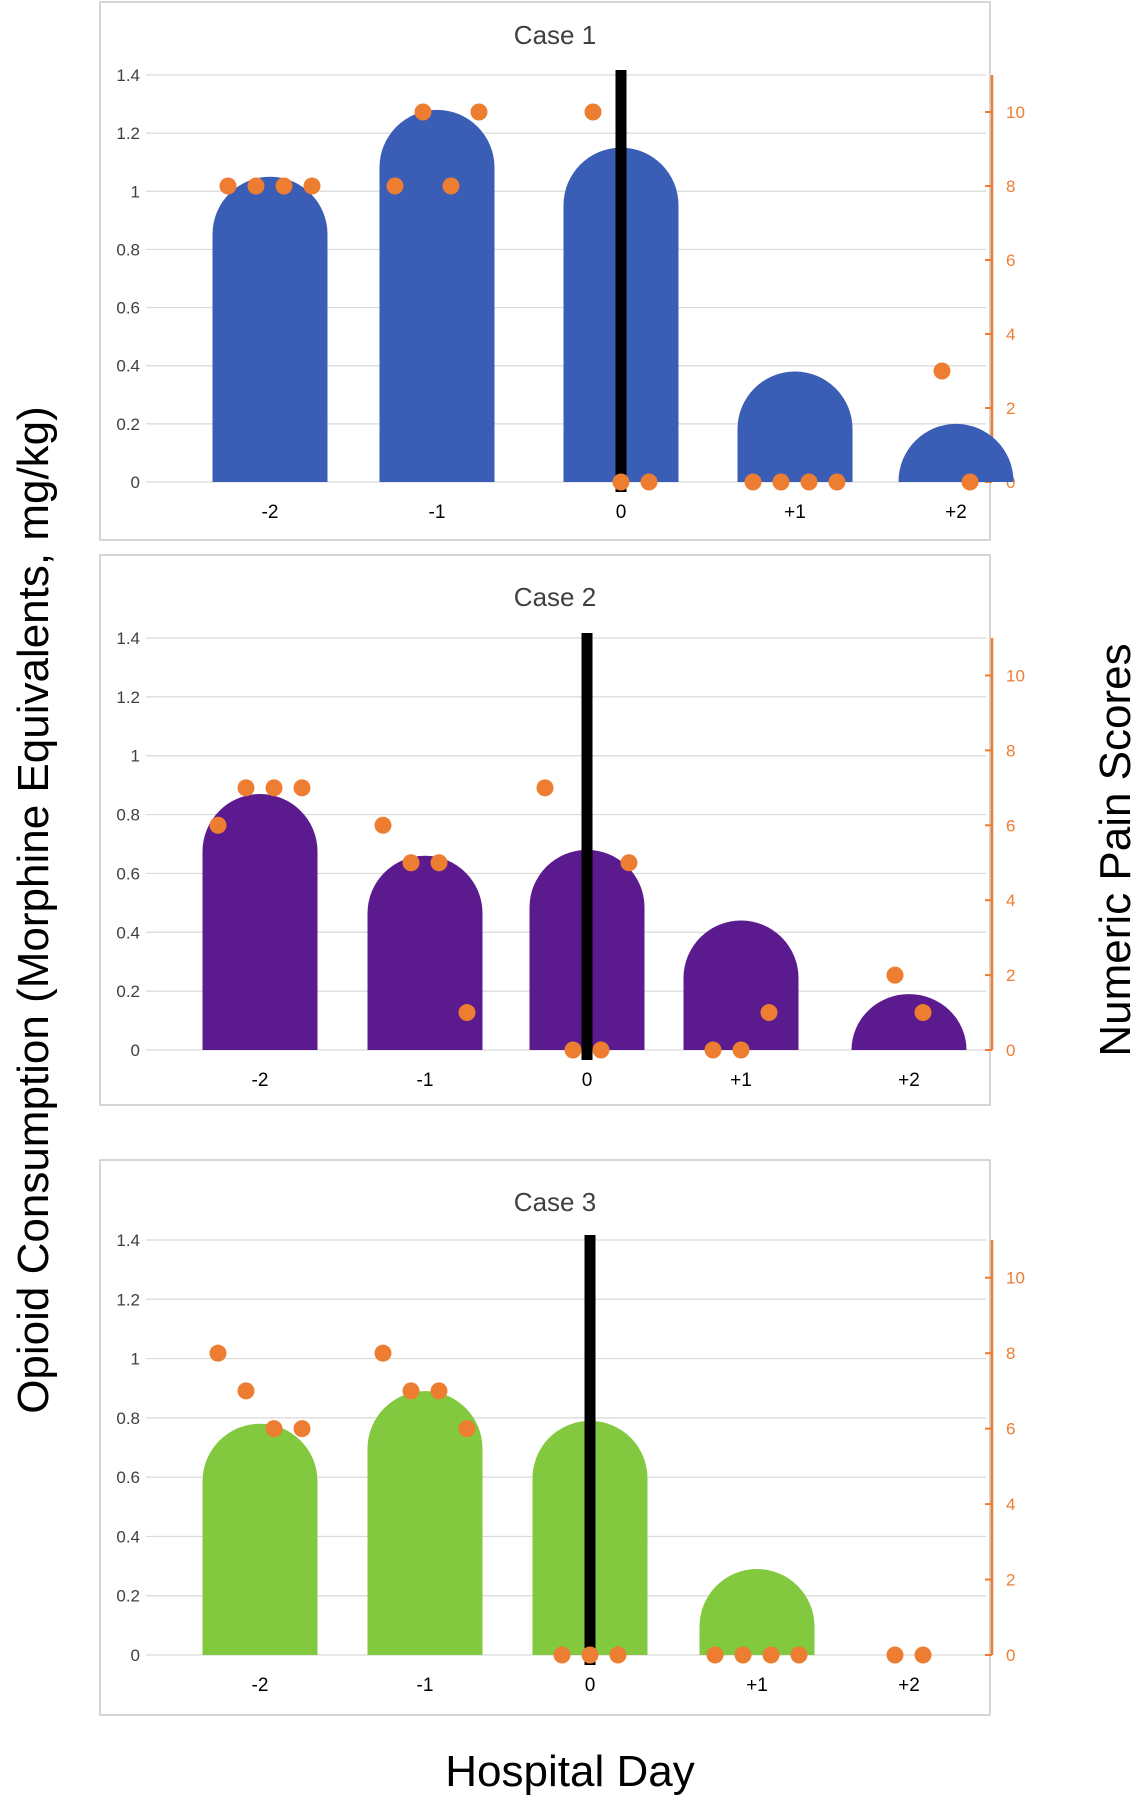 The width and height of the screenshot is (1141, 1800). What do you see at coordinates (555, 597) in the screenshot?
I see `chart-title: Case 2` at bounding box center [555, 597].